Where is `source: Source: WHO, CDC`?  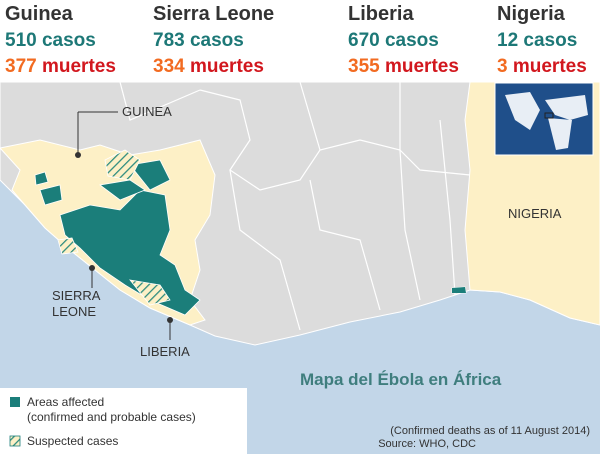
source: Source: WHO, CDC is located at coordinates (427, 444).